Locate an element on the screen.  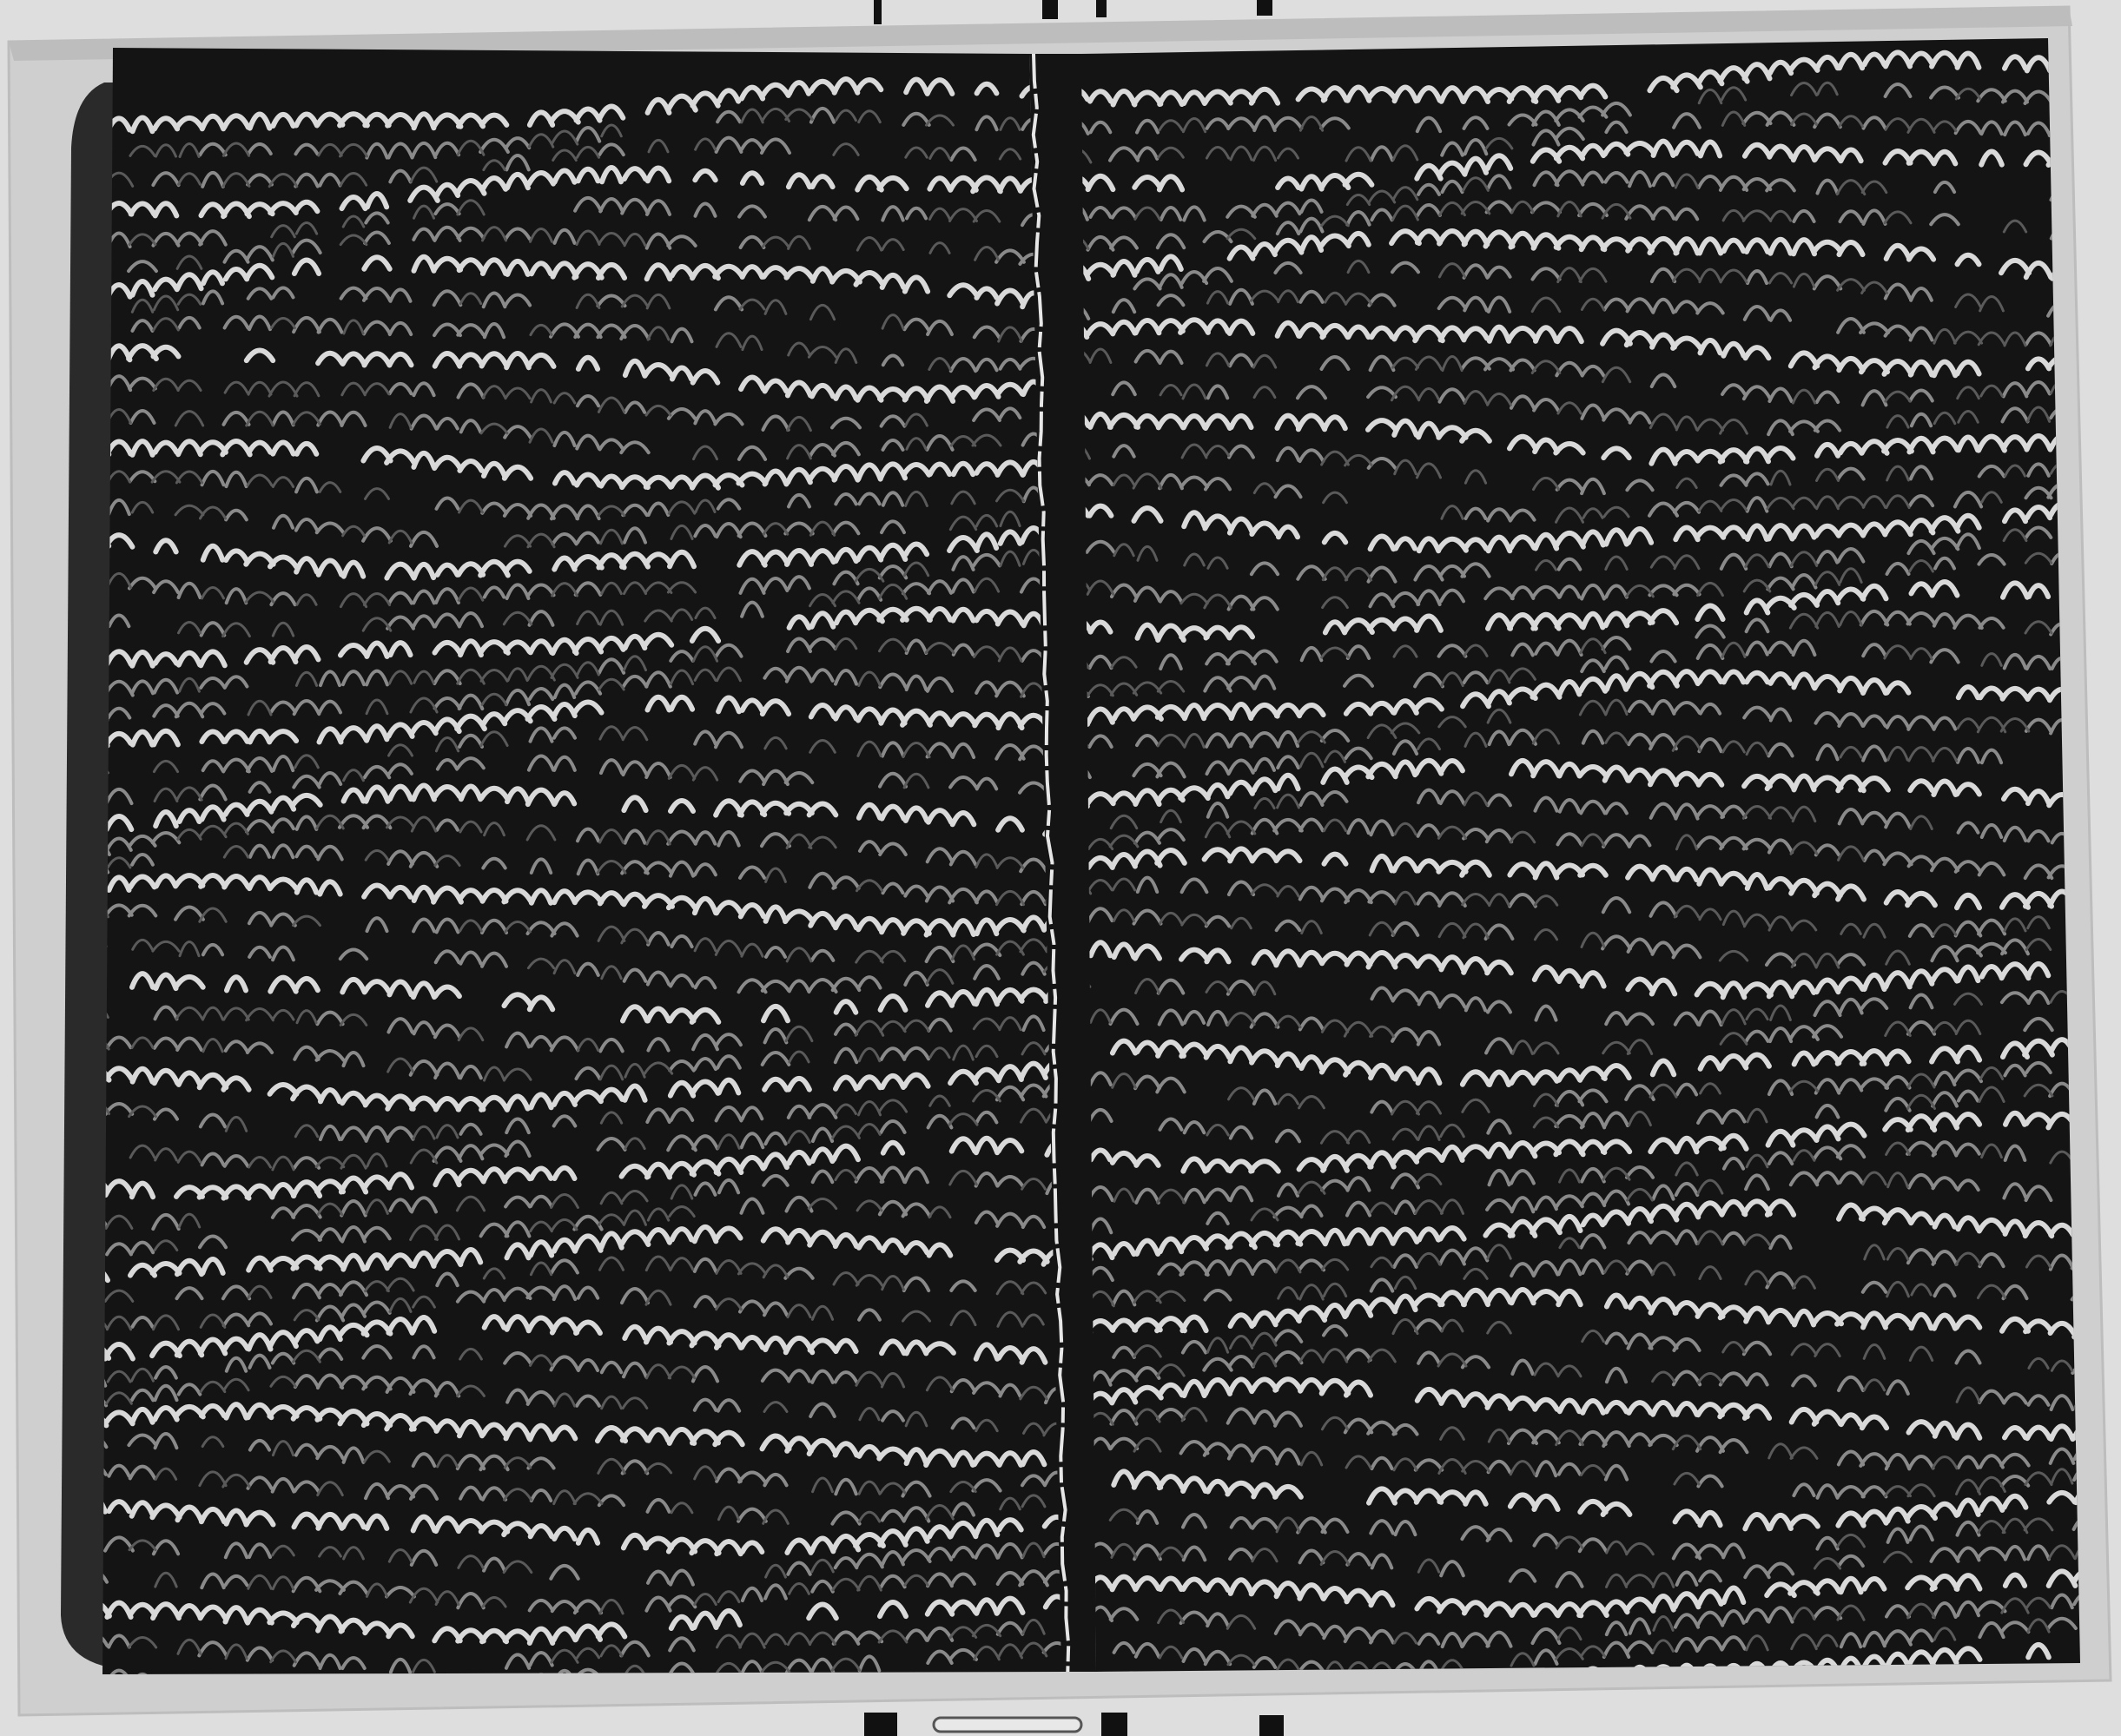
page-stack-left is located at coordinates (88, 874).